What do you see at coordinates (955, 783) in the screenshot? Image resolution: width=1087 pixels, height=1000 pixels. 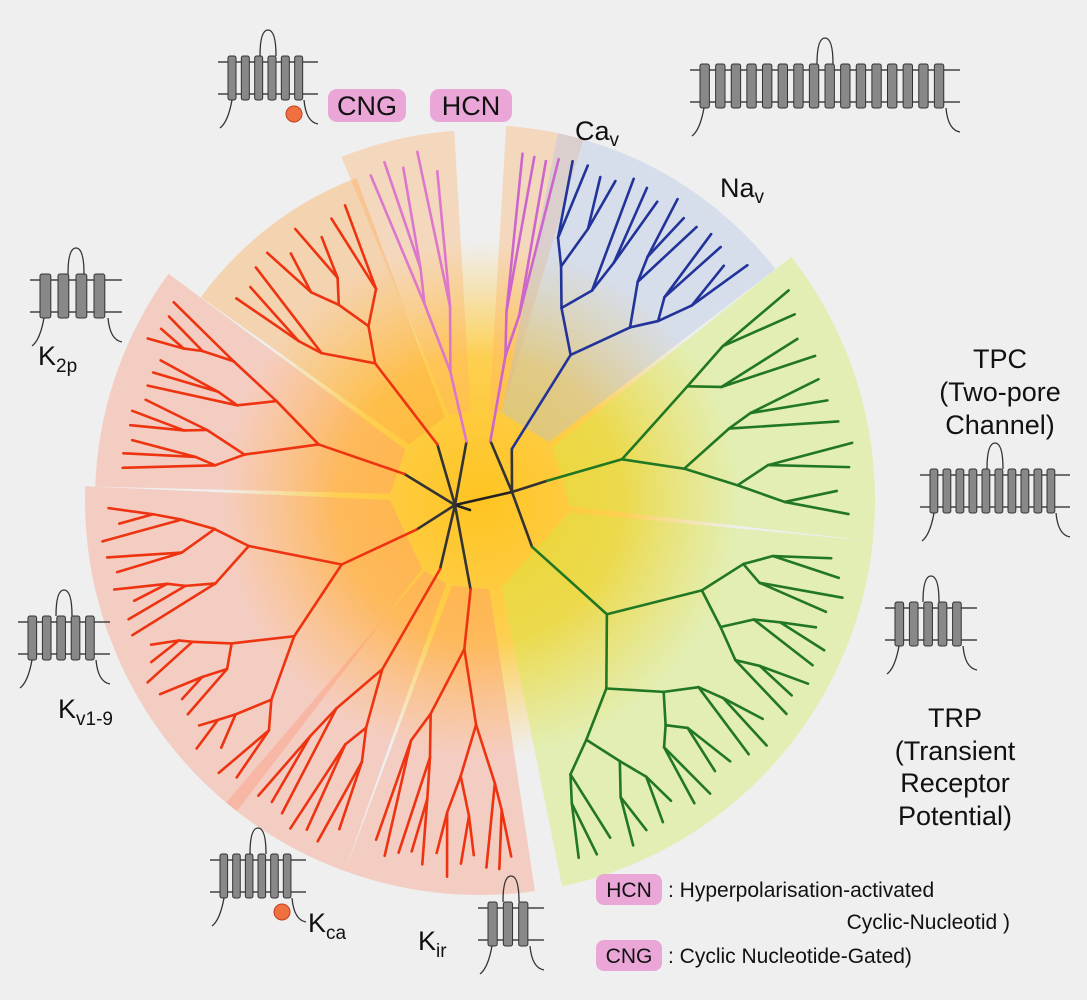 I see `trp-label: Receptor` at bounding box center [955, 783].